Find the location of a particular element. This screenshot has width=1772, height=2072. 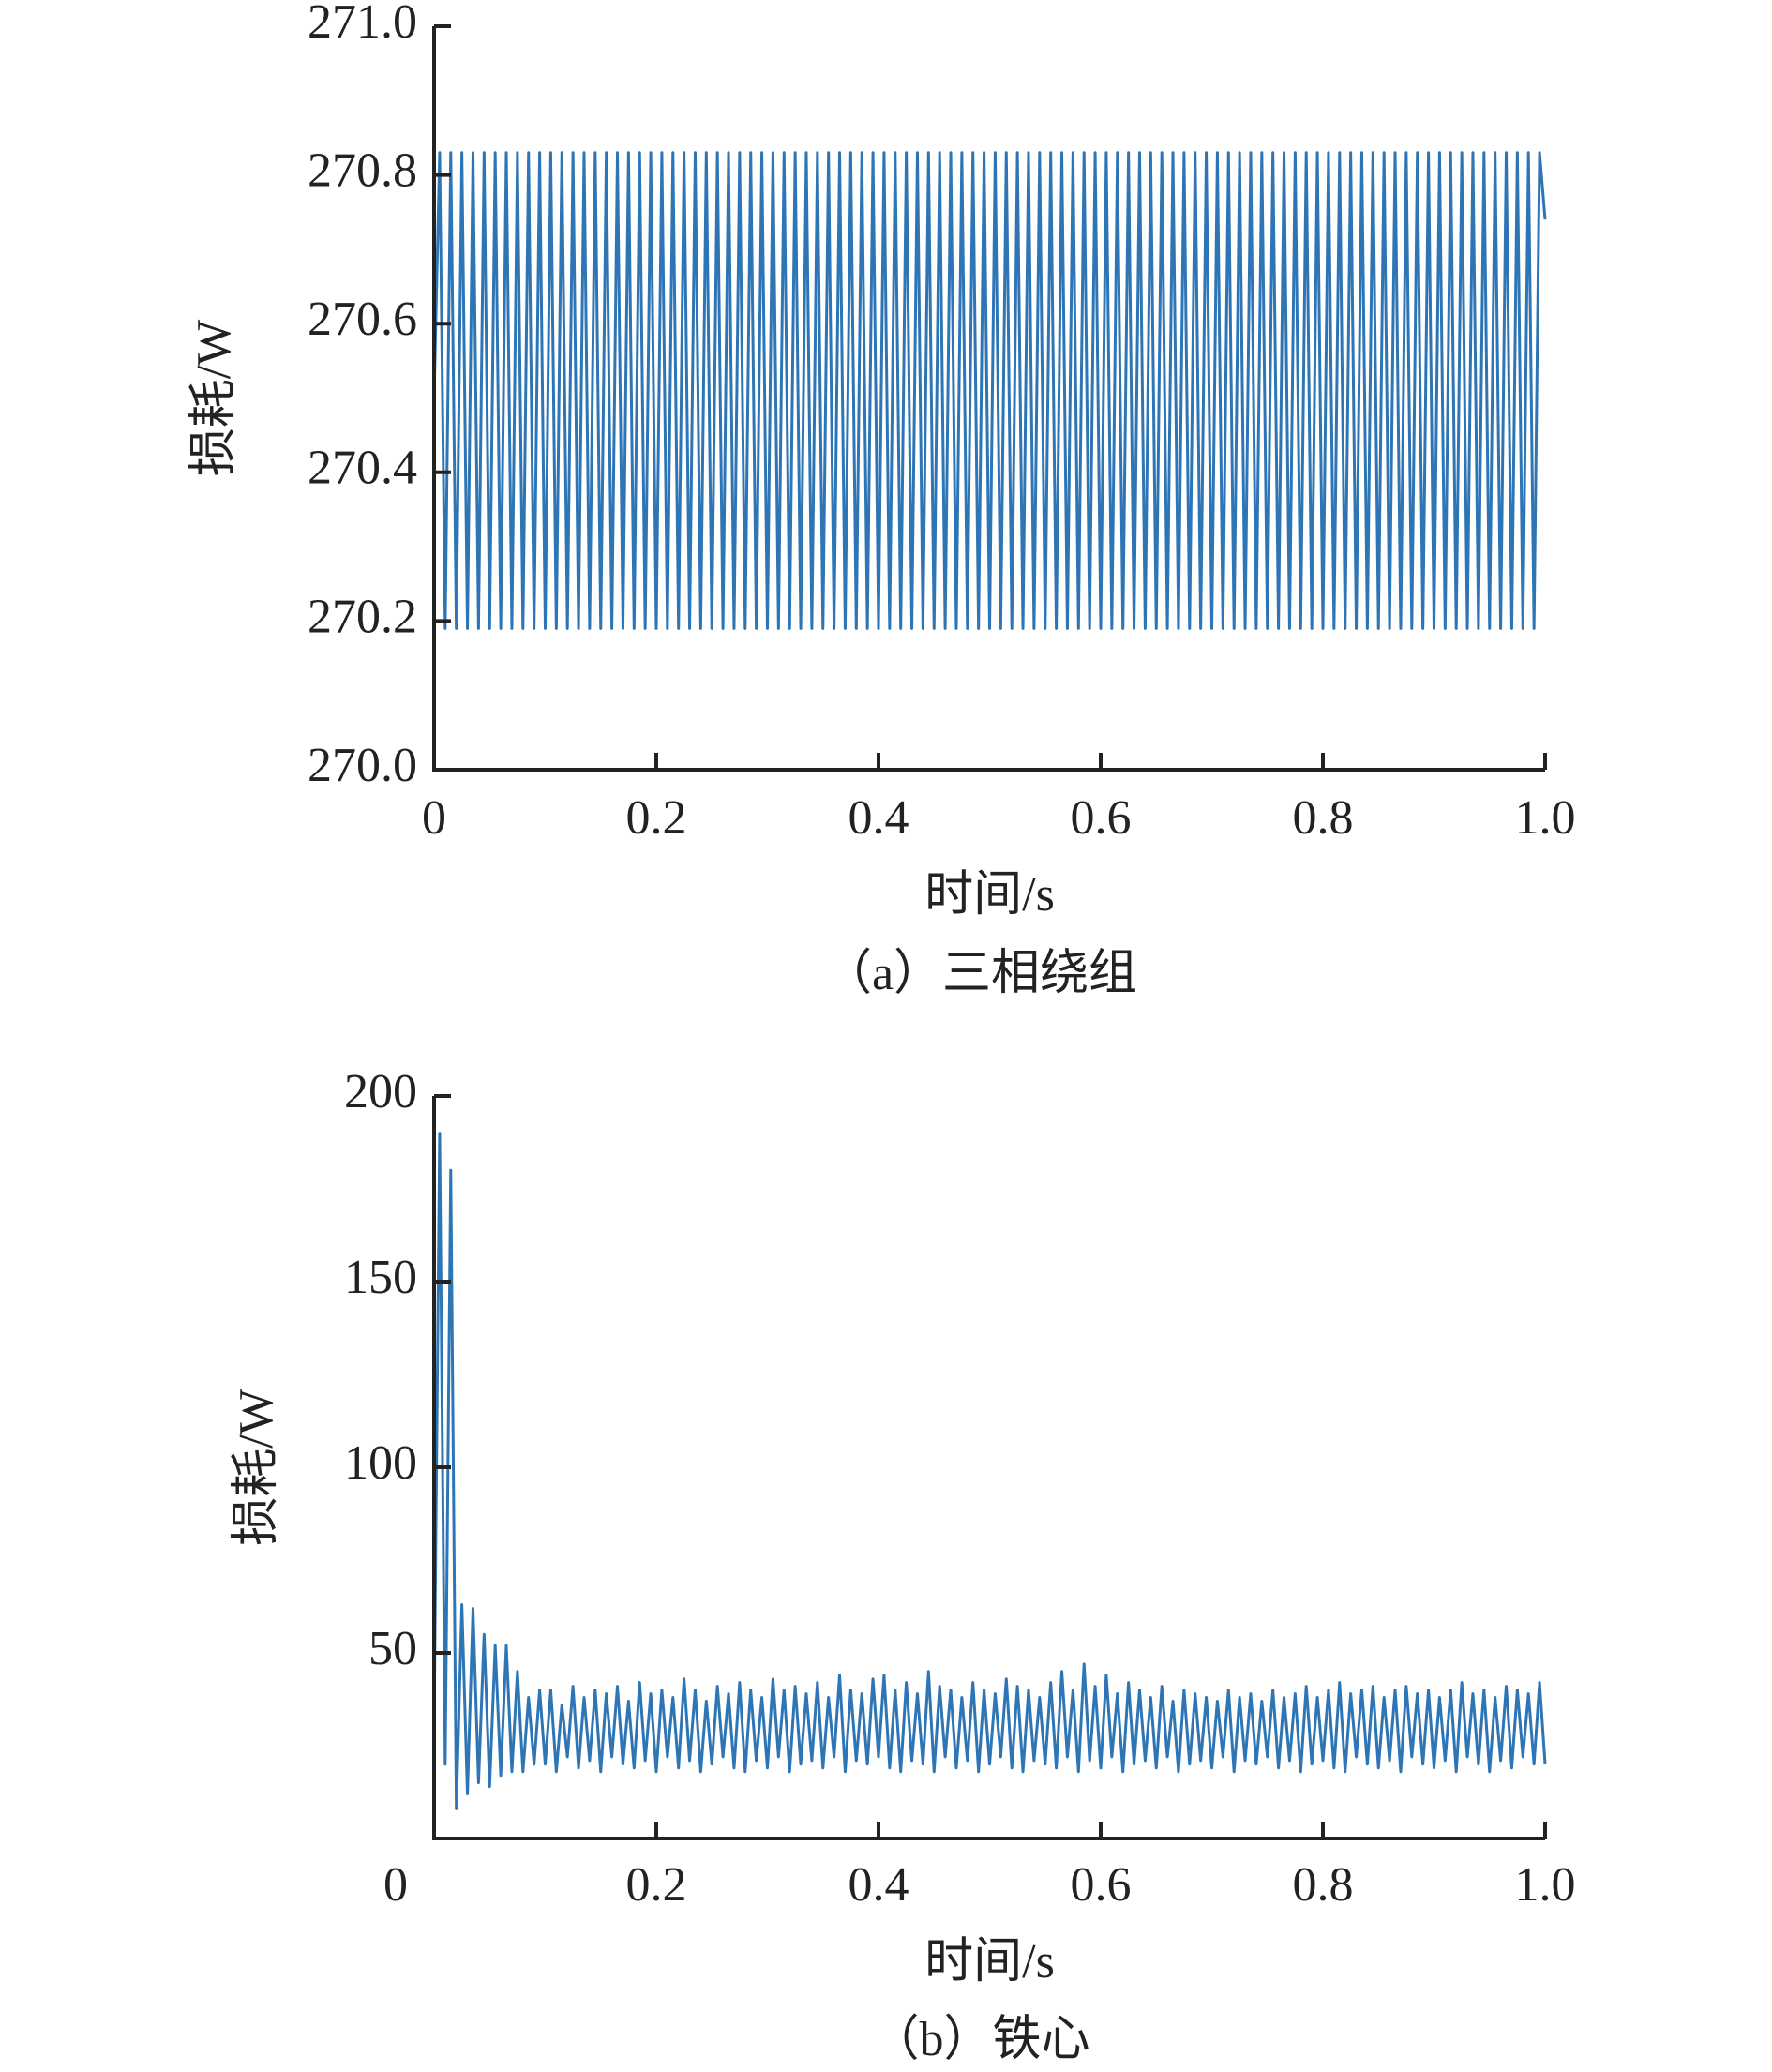

y-tick-label: 270.8 is located at coordinates (362, 171).